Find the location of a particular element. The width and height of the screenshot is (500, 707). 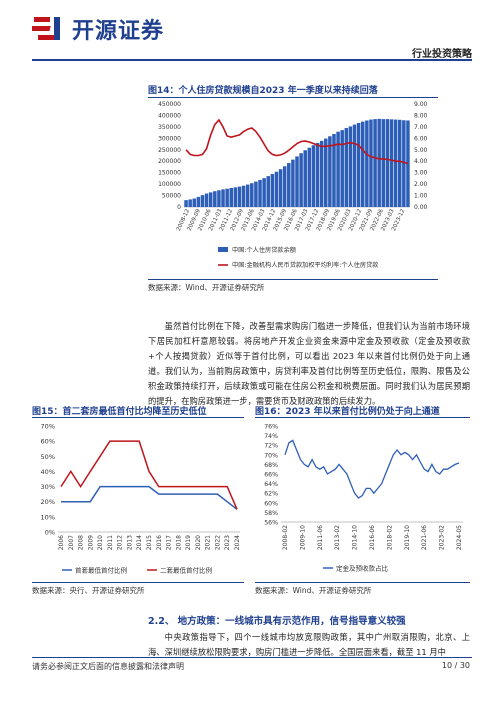

y-axis-tick-label: 50% is located at coordinates (48, 457).